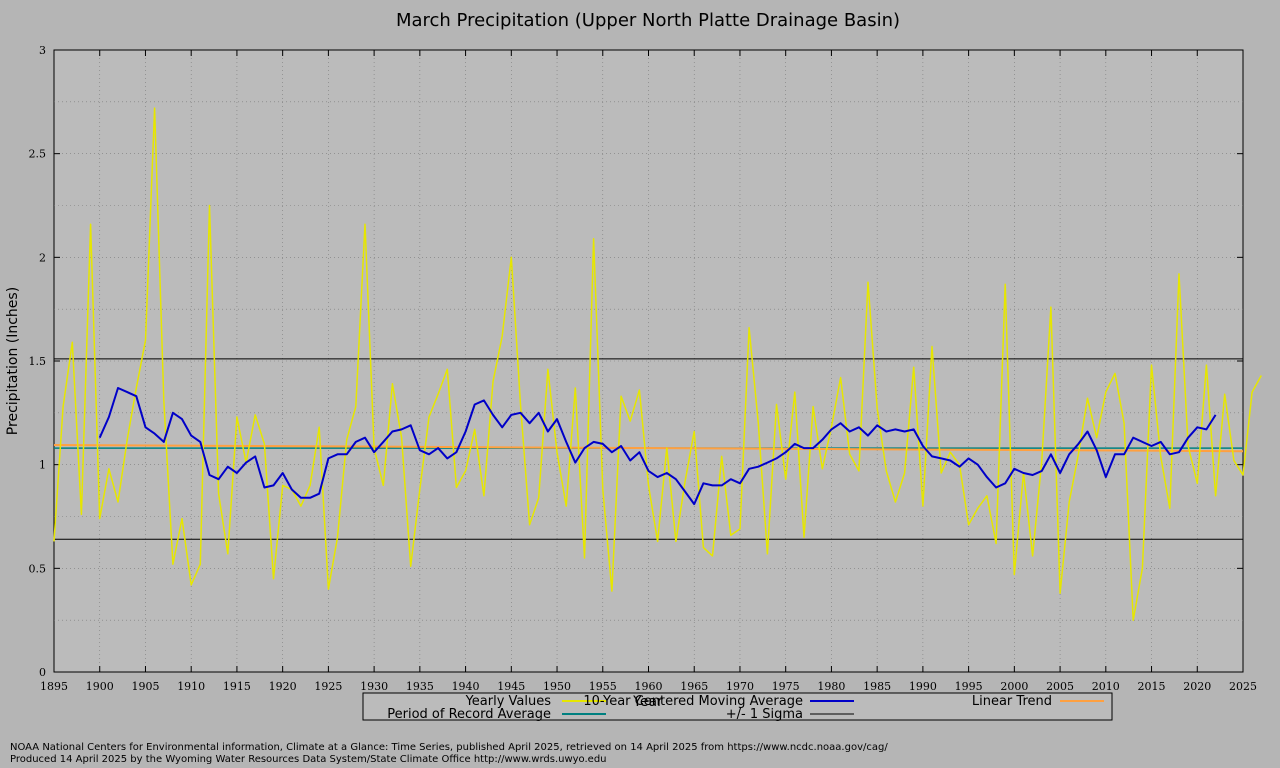 The width and height of the screenshot is (1280, 768). I want to click on x-tick-label: 1930, so click(374, 686).